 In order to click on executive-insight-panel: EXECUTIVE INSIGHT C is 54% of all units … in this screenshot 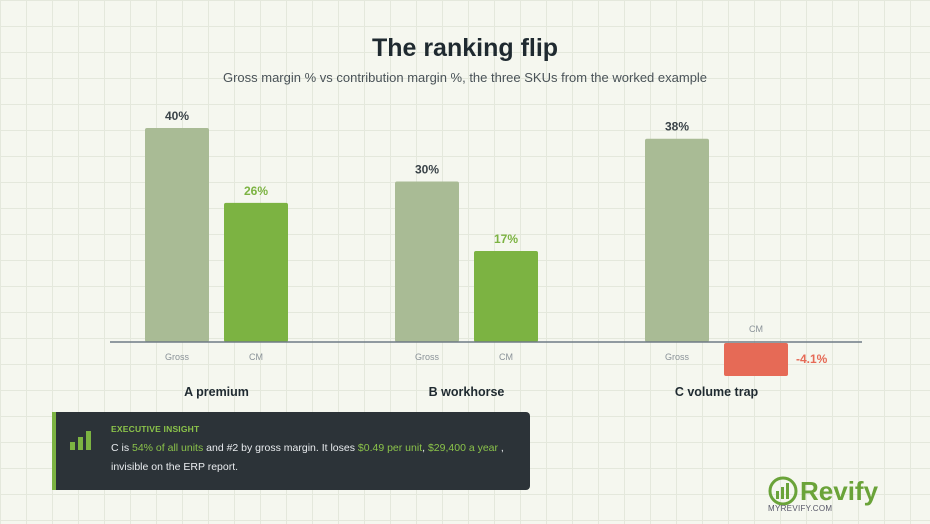, I will do `click(291, 451)`.